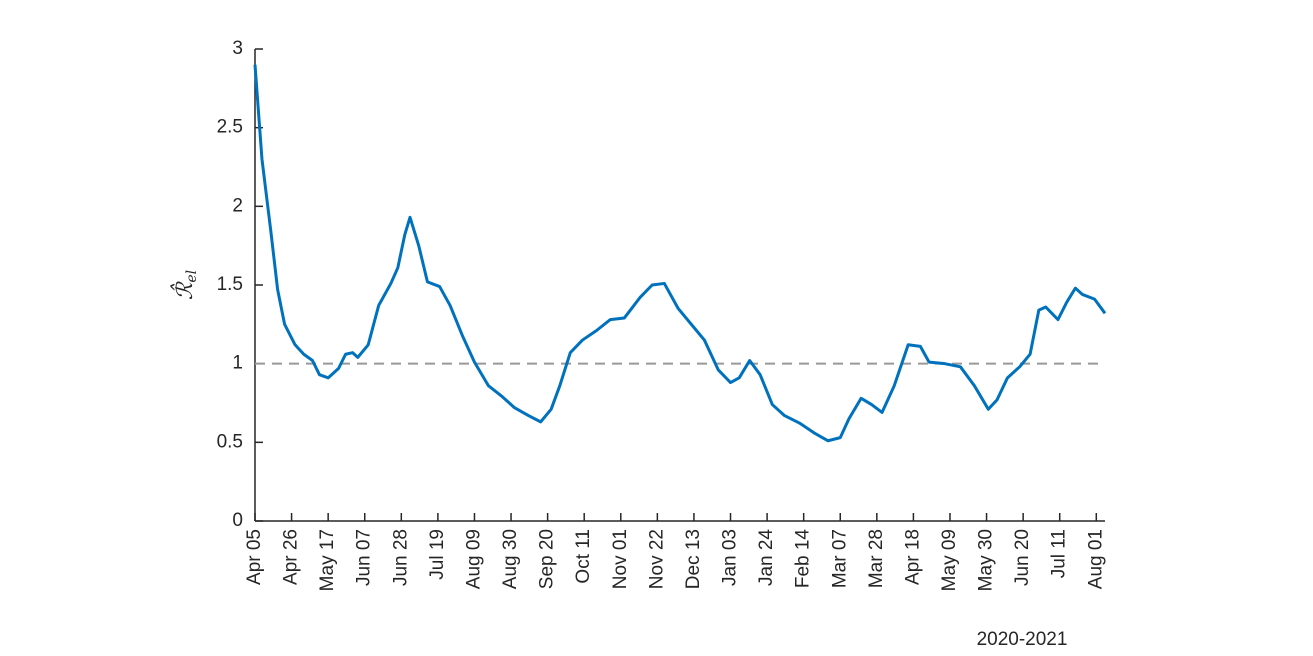 The image size is (1313, 656). What do you see at coordinates (693, 559) in the screenshot?
I see `x-tick-label: Dec 13` at bounding box center [693, 559].